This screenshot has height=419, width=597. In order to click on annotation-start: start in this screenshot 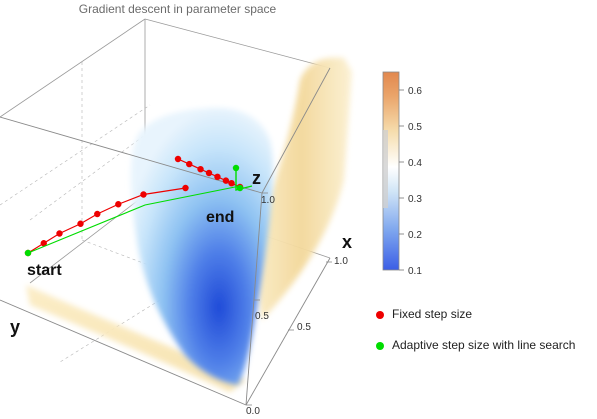, I will do `click(44, 270)`.